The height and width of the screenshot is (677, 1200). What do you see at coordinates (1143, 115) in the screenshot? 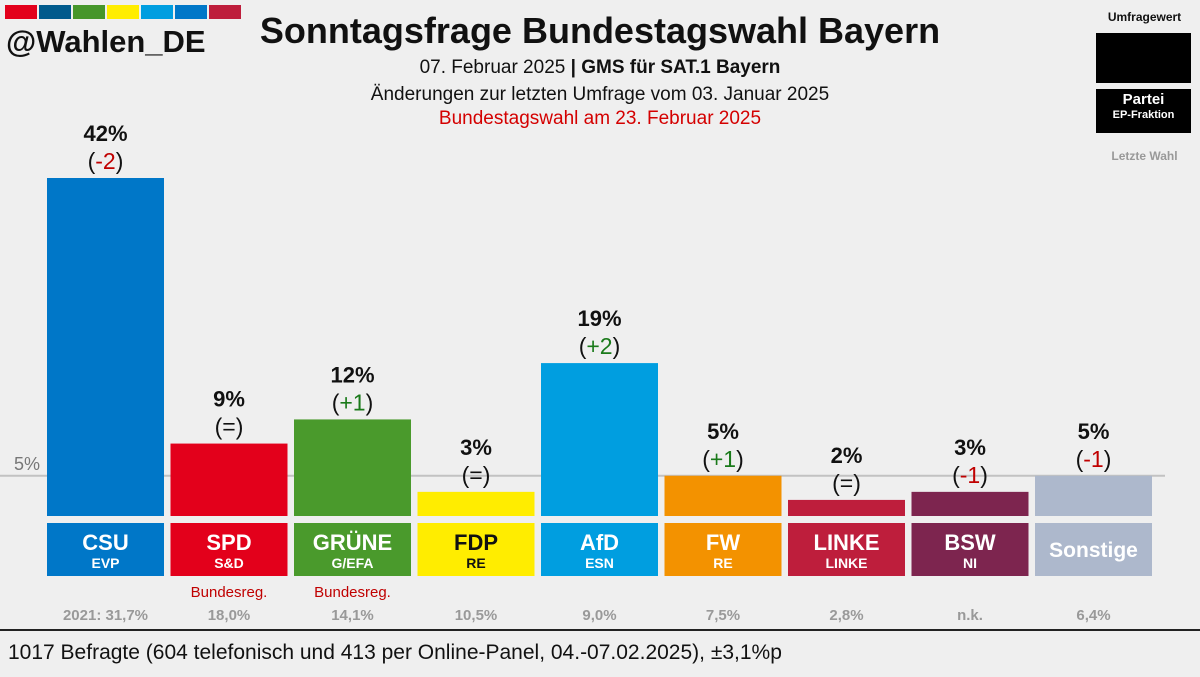
I see `legend-group-label: EP-Fraktion` at bounding box center [1143, 115].